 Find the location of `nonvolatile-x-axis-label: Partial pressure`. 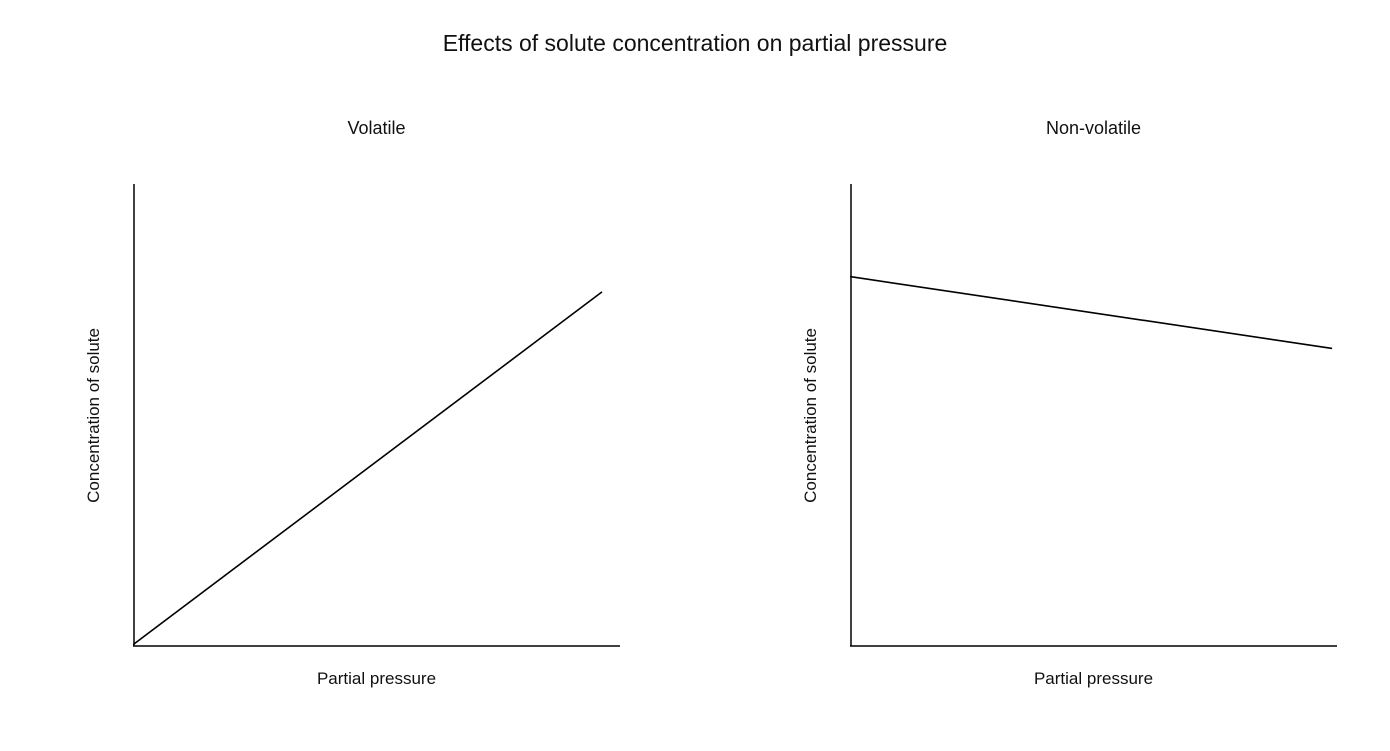

nonvolatile-x-axis-label: Partial pressure is located at coordinates (1093, 678).